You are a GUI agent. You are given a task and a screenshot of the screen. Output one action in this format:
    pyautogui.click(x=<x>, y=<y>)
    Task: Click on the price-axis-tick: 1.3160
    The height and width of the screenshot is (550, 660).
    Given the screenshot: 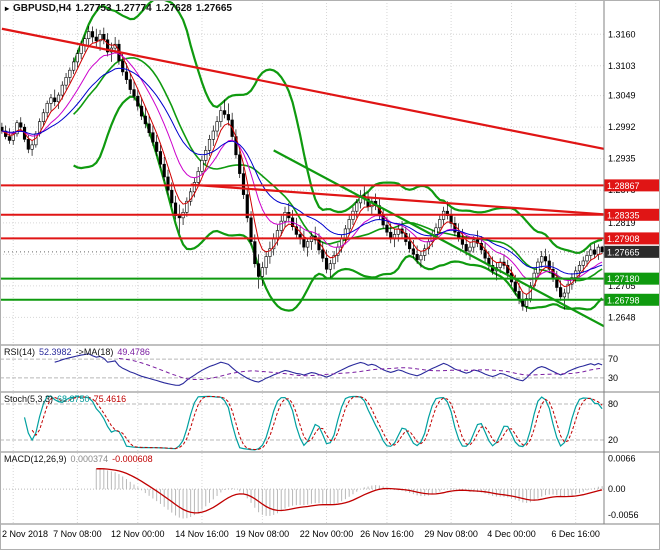 What is the action you would take?
    pyautogui.click(x=622, y=34)
    